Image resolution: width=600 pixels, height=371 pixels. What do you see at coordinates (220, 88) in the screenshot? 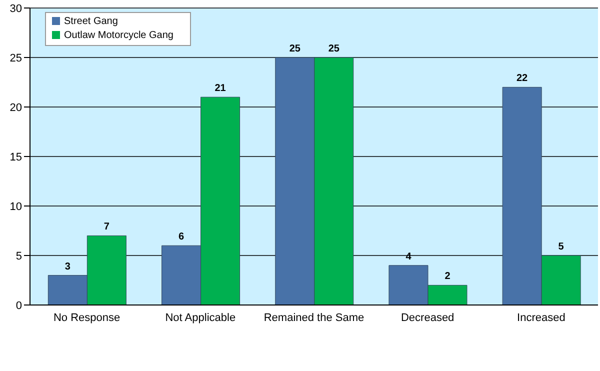
I see `data-label: 21` at bounding box center [220, 88].